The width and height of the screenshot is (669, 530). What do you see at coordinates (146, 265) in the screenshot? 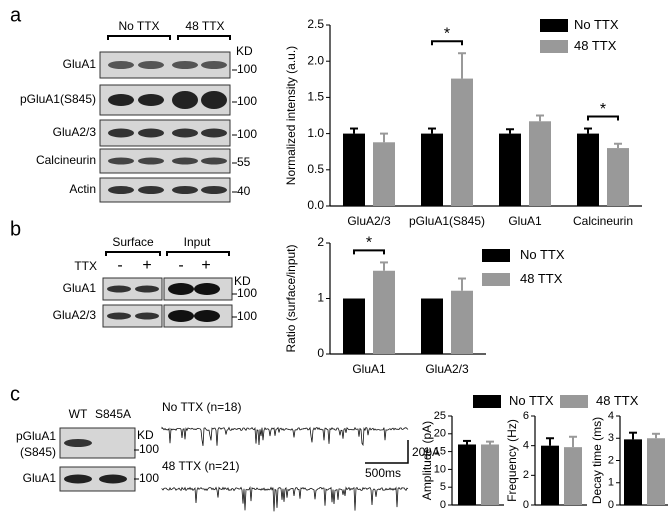
I see `lane-label: +` at bounding box center [146, 265].